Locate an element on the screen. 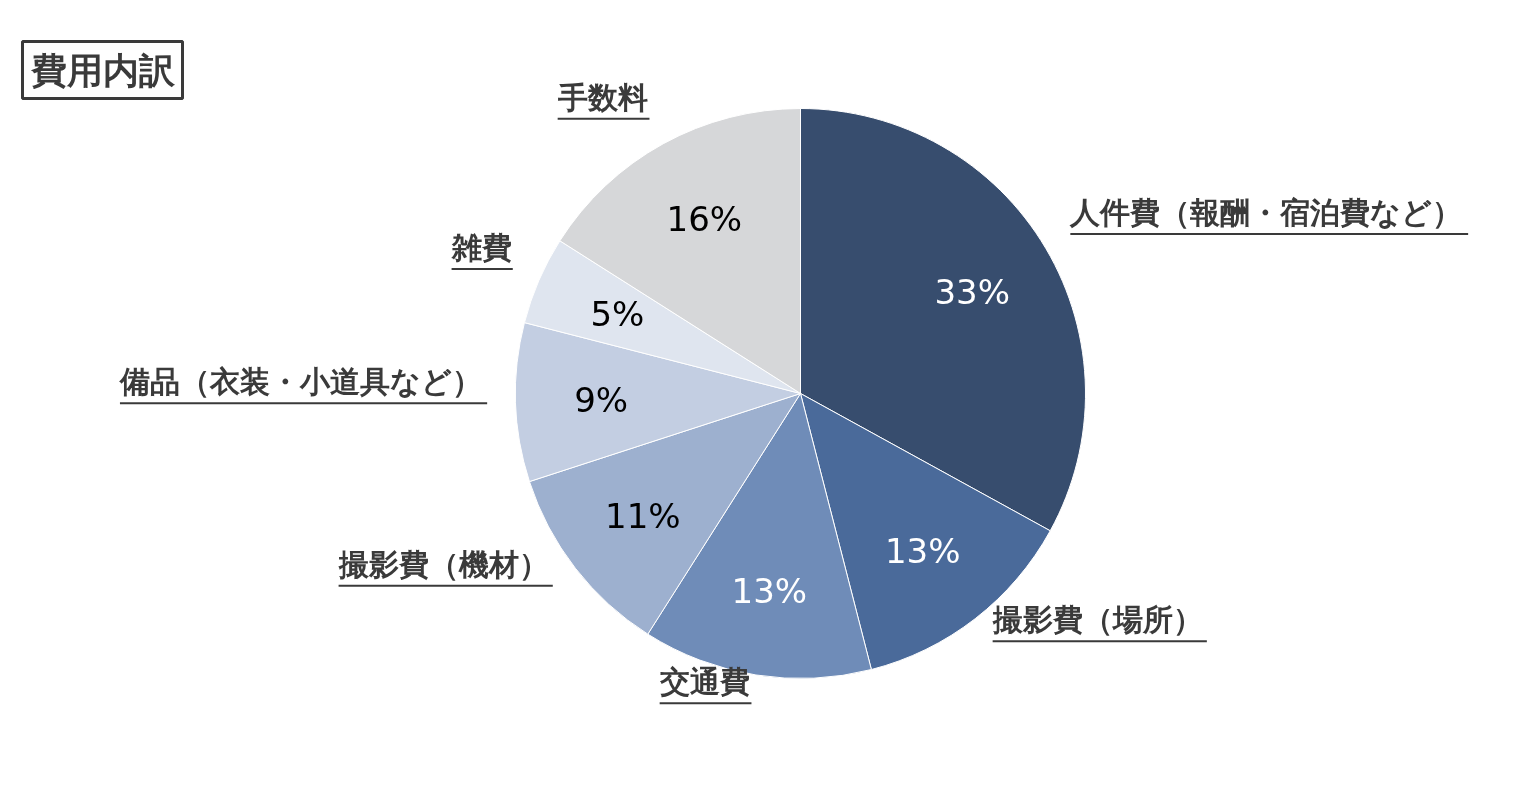  slice-label: 人件費（報酬・宿泊費など） is located at coordinates (1266, 212).